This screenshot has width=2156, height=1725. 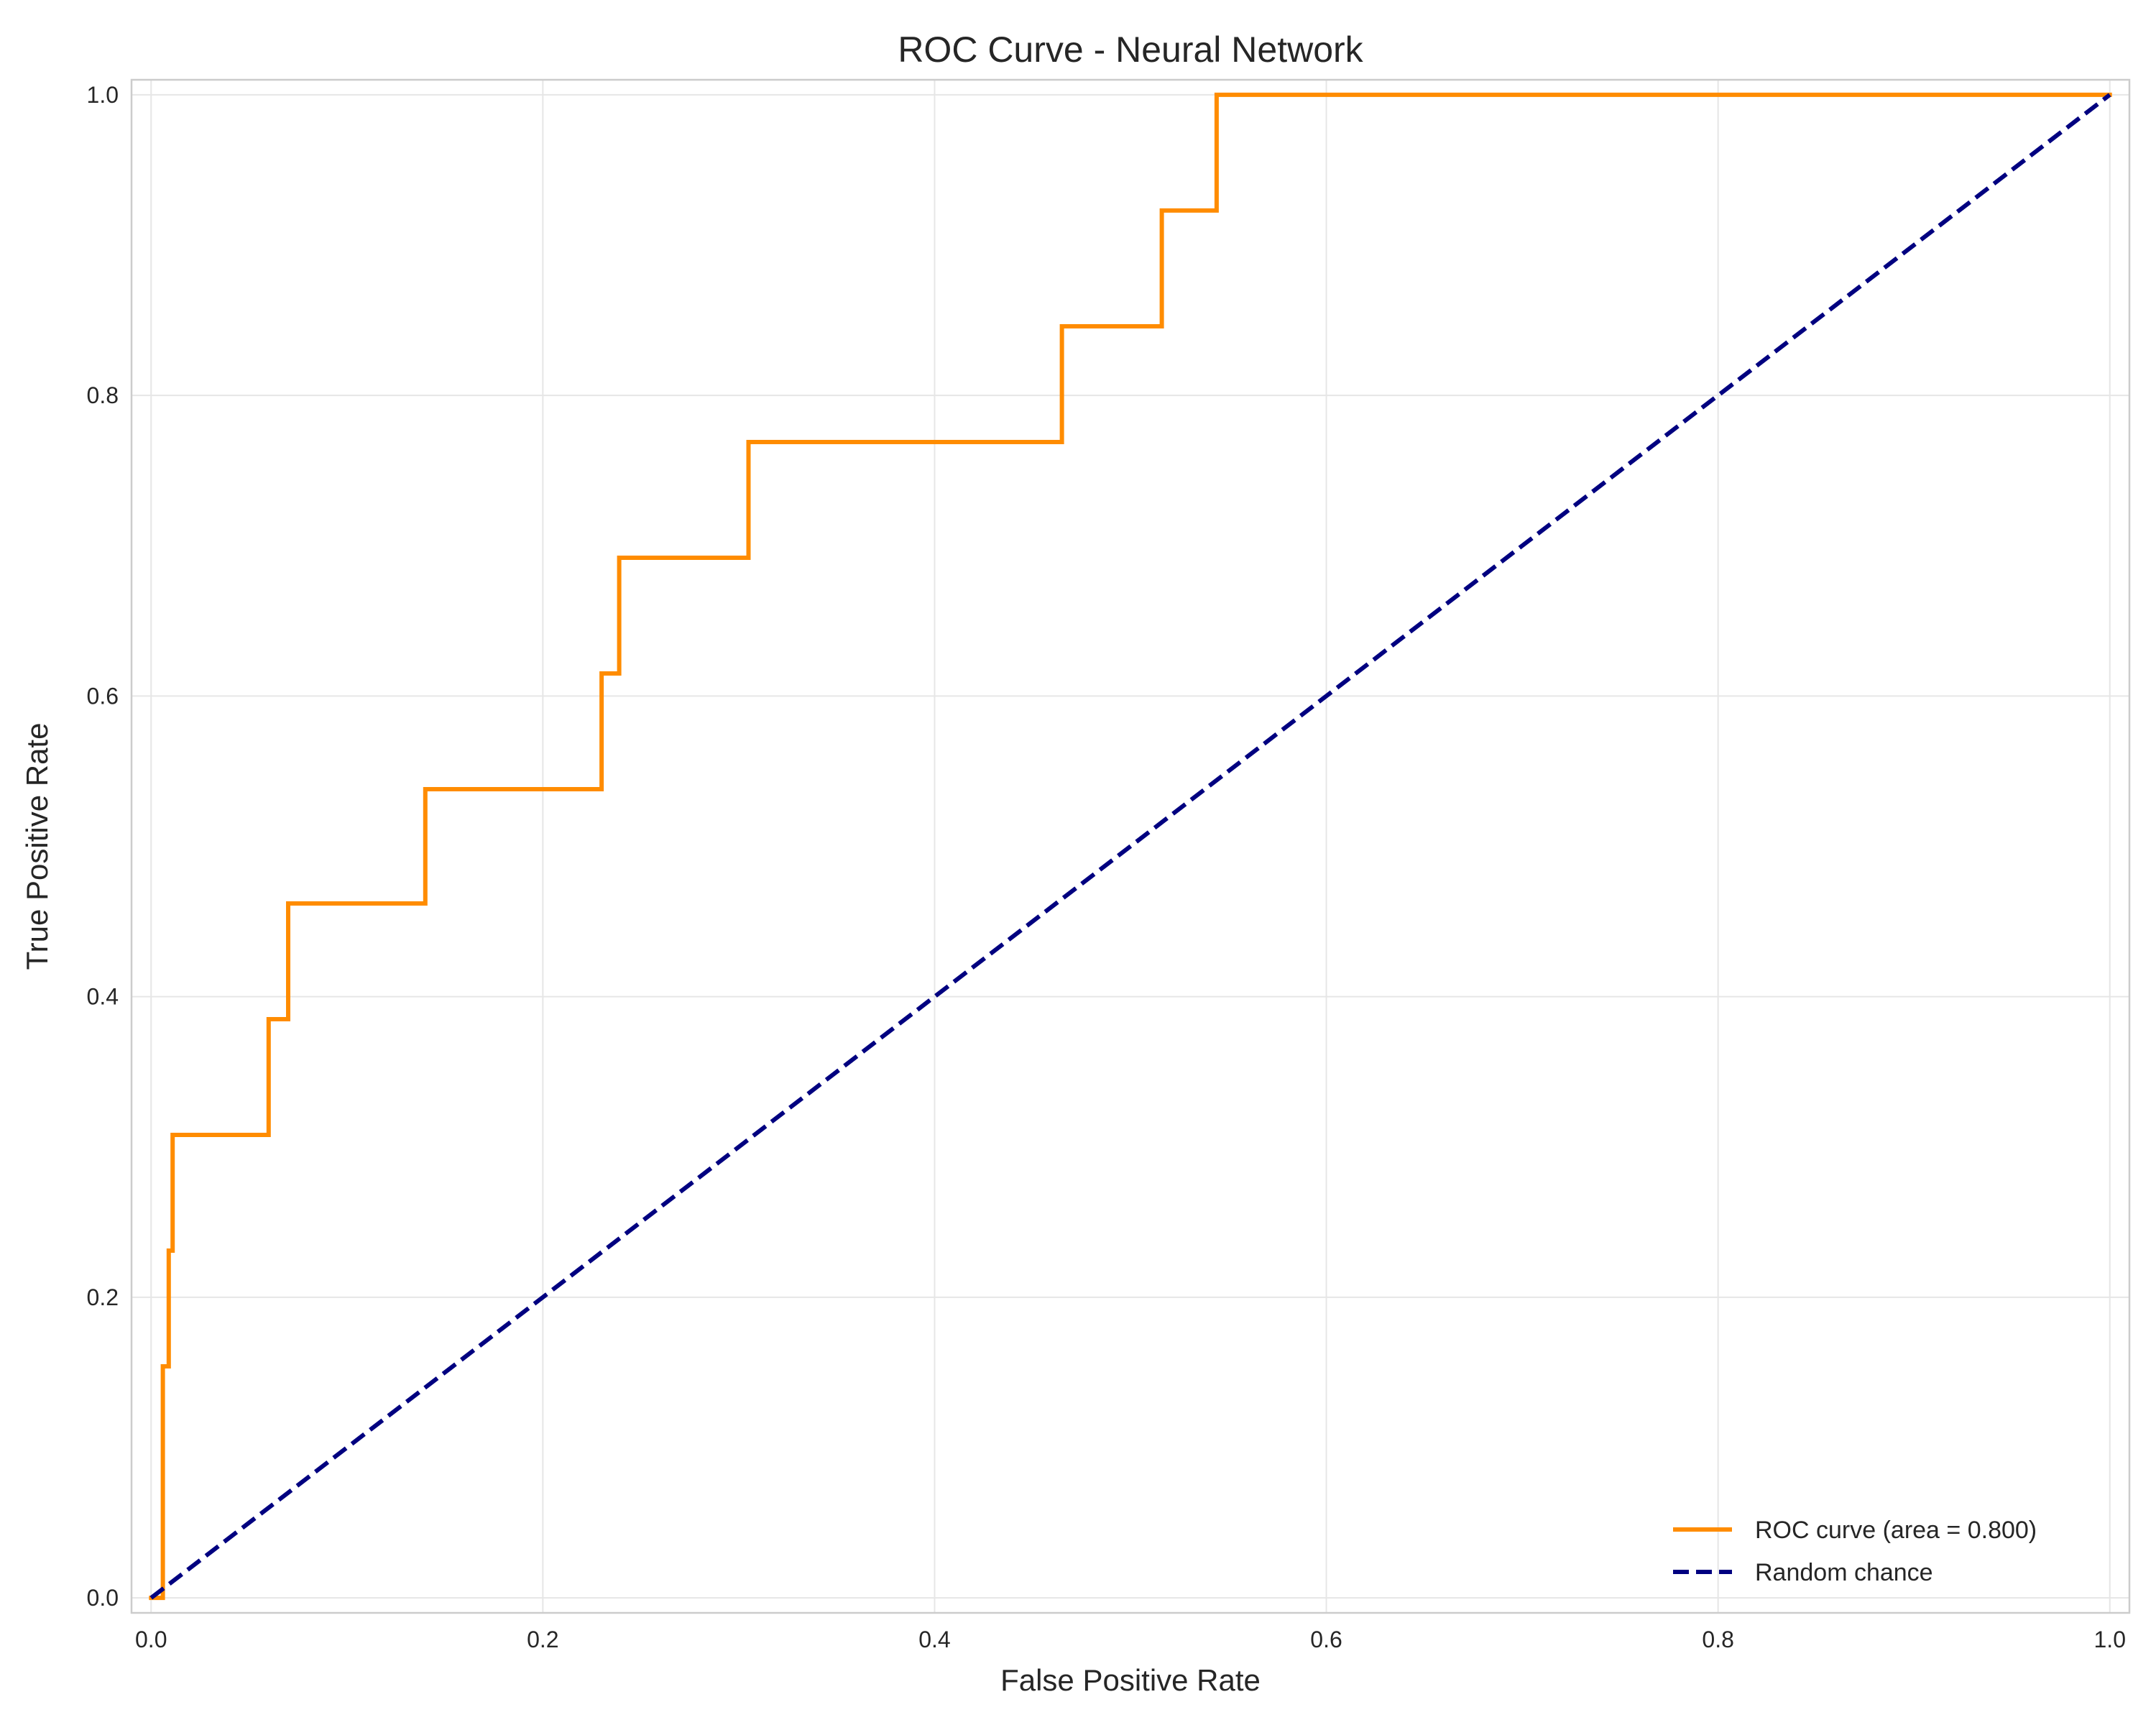 What do you see at coordinates (1326, 1639) in the screenshot?
I see `x-tick-label: 0.6` at bounding box center [1326, 1639].